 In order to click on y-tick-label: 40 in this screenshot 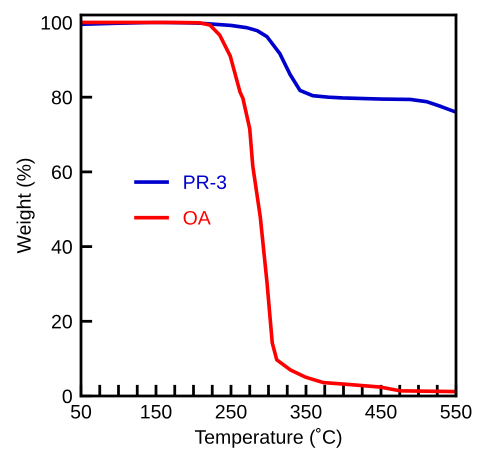, I will do `click(61, 247)`.